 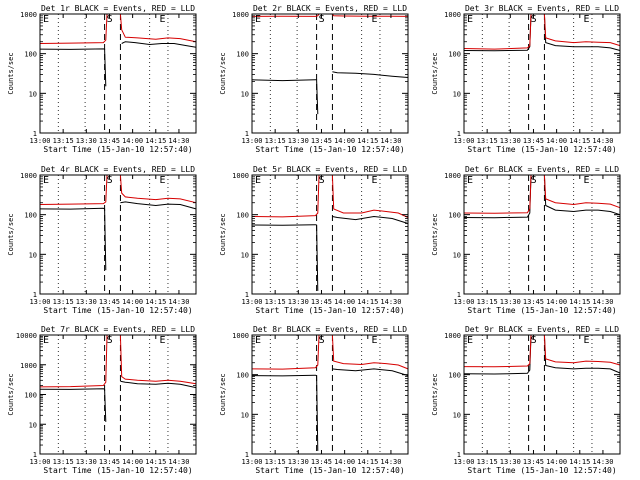 What do you see at coordinates (118, 169) in the screenshot?
I see `chart-title: Det 4r BLACK = Events, RED = LLD` at bounding box center [118, 169].